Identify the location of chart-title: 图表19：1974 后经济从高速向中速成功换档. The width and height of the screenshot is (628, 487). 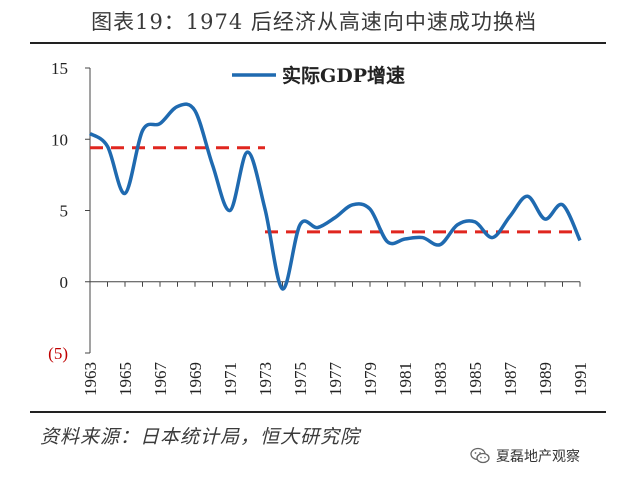
(314, 22).